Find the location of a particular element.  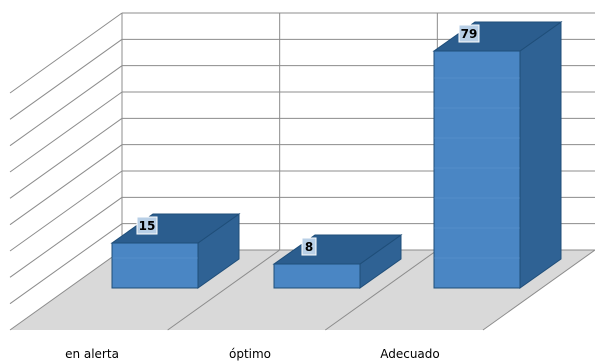

category-label-1: óptimo is located at coordinates (250, 354).